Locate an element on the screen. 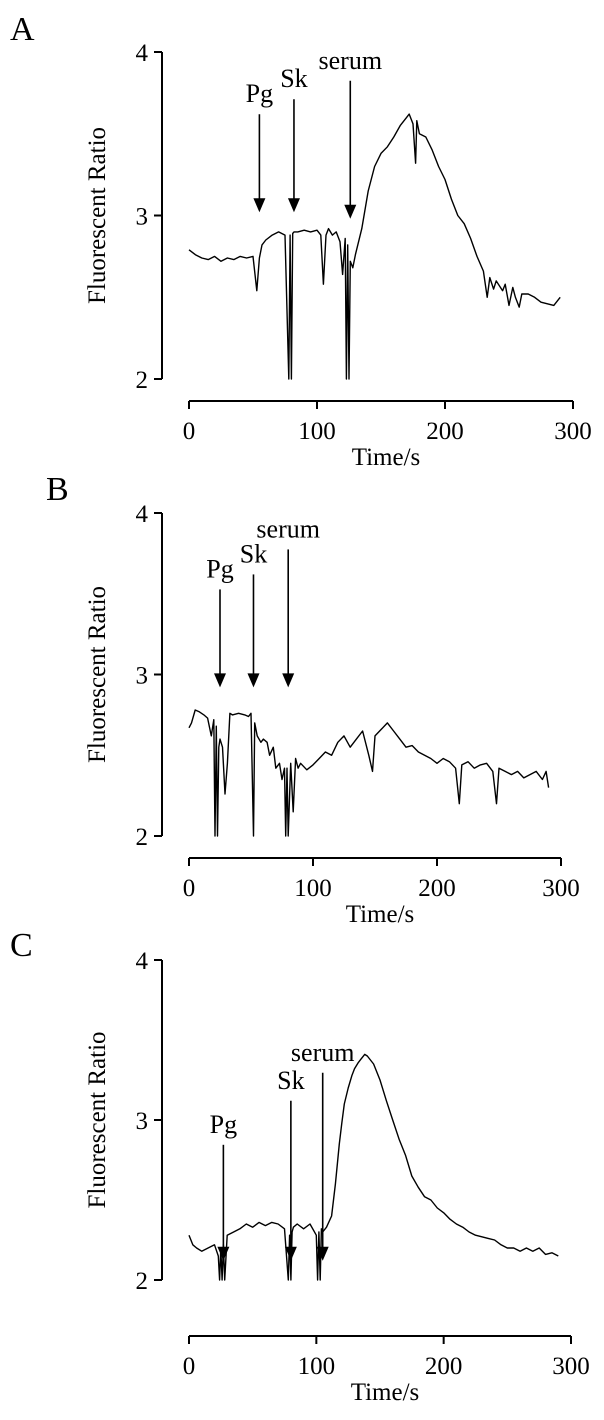 This screenshot has height=1420, width=604. panel-label: C is located at coordinates (21, 945).